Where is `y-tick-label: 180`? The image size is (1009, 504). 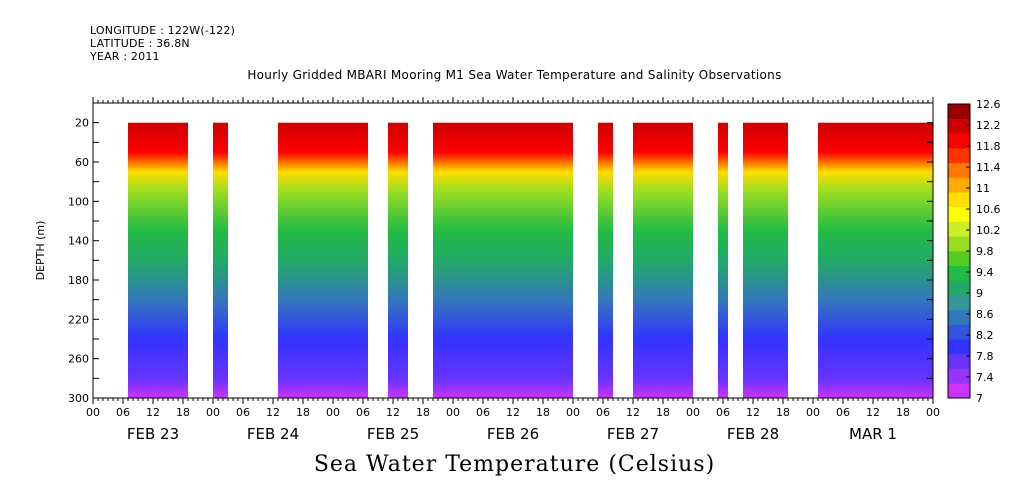
y-tick-label: 180 is located at coordinates (78, 280).